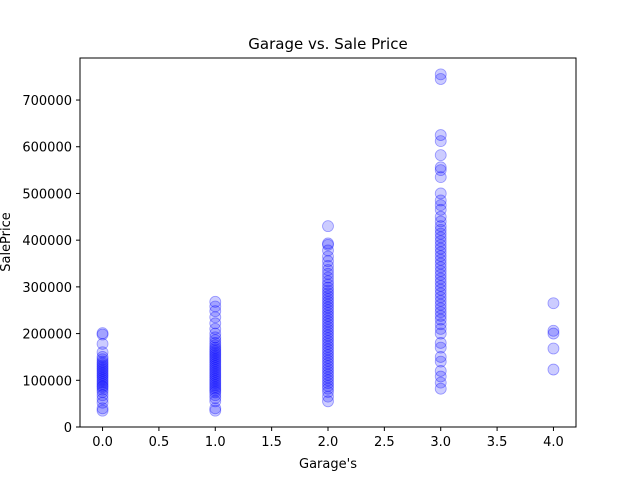  What do you see at coordinates (328, 464) in the screenshot?
I see `x-axis-title: Garage's` at bounding box center [328, 464].